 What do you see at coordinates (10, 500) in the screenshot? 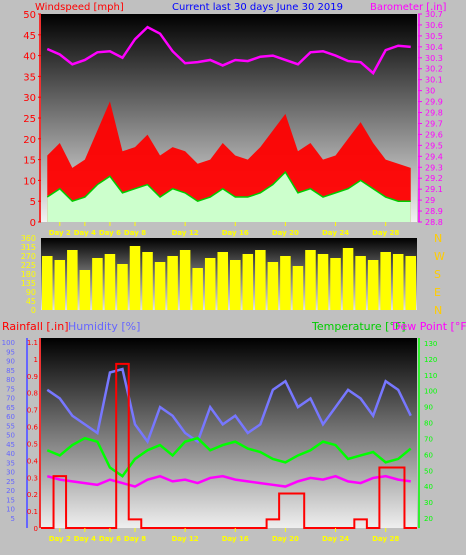
I see `humidity-tick: 15` at bounding box center [10, 500].